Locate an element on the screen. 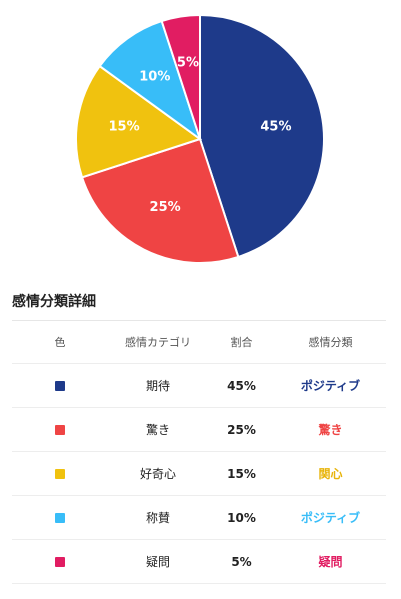  table-row: 期待 45% ポジティブ is located at coordinates (199, 386).